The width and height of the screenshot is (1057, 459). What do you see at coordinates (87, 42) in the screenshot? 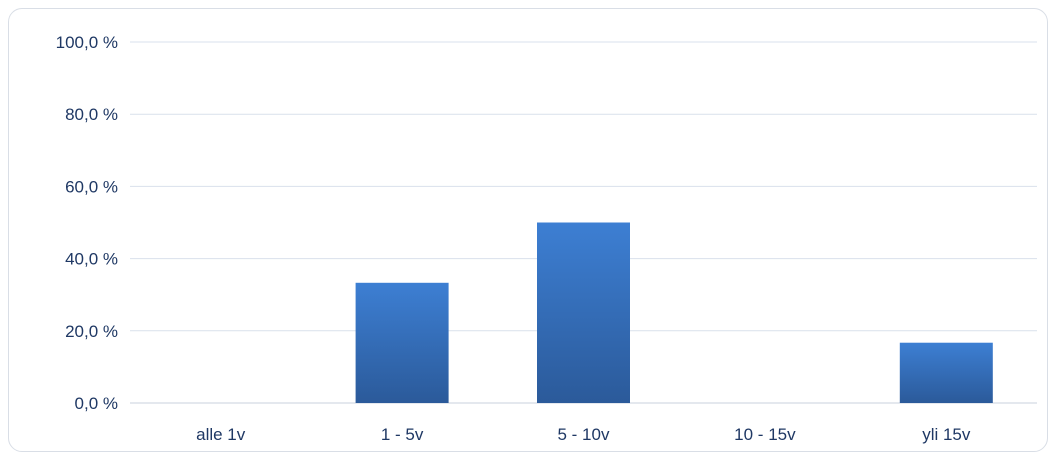
I see `y-tick-label: 100,0 %` at bounding box center [87, 42].